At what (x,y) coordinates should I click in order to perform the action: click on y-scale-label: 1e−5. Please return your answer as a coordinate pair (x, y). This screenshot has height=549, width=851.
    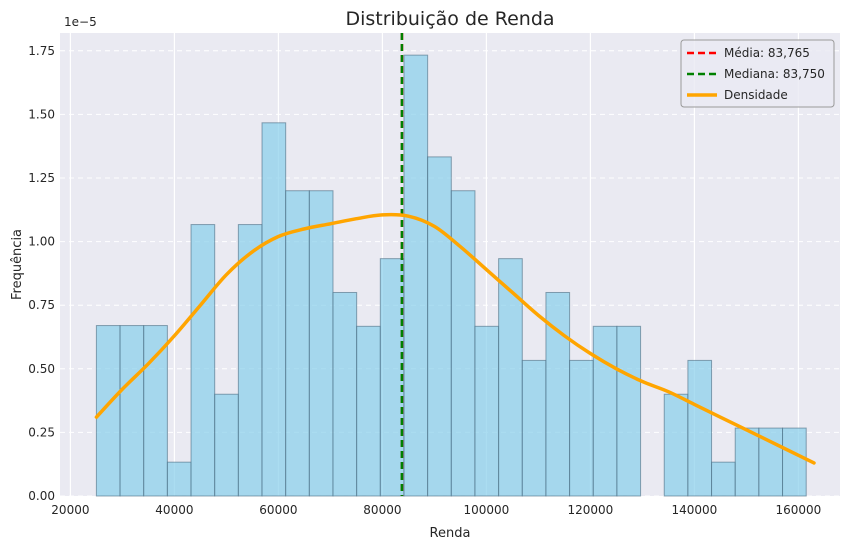
    Looking at the image, I should click on (80, 22).